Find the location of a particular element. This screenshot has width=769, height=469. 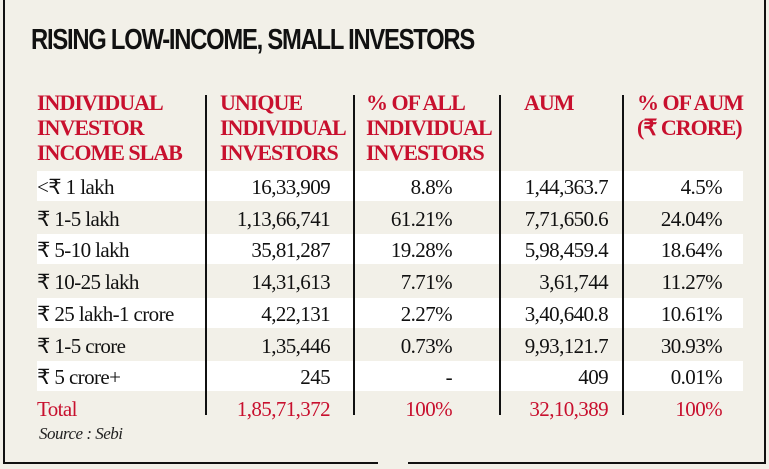

pct-investors-cell: - is located at coordinates (449, 377).